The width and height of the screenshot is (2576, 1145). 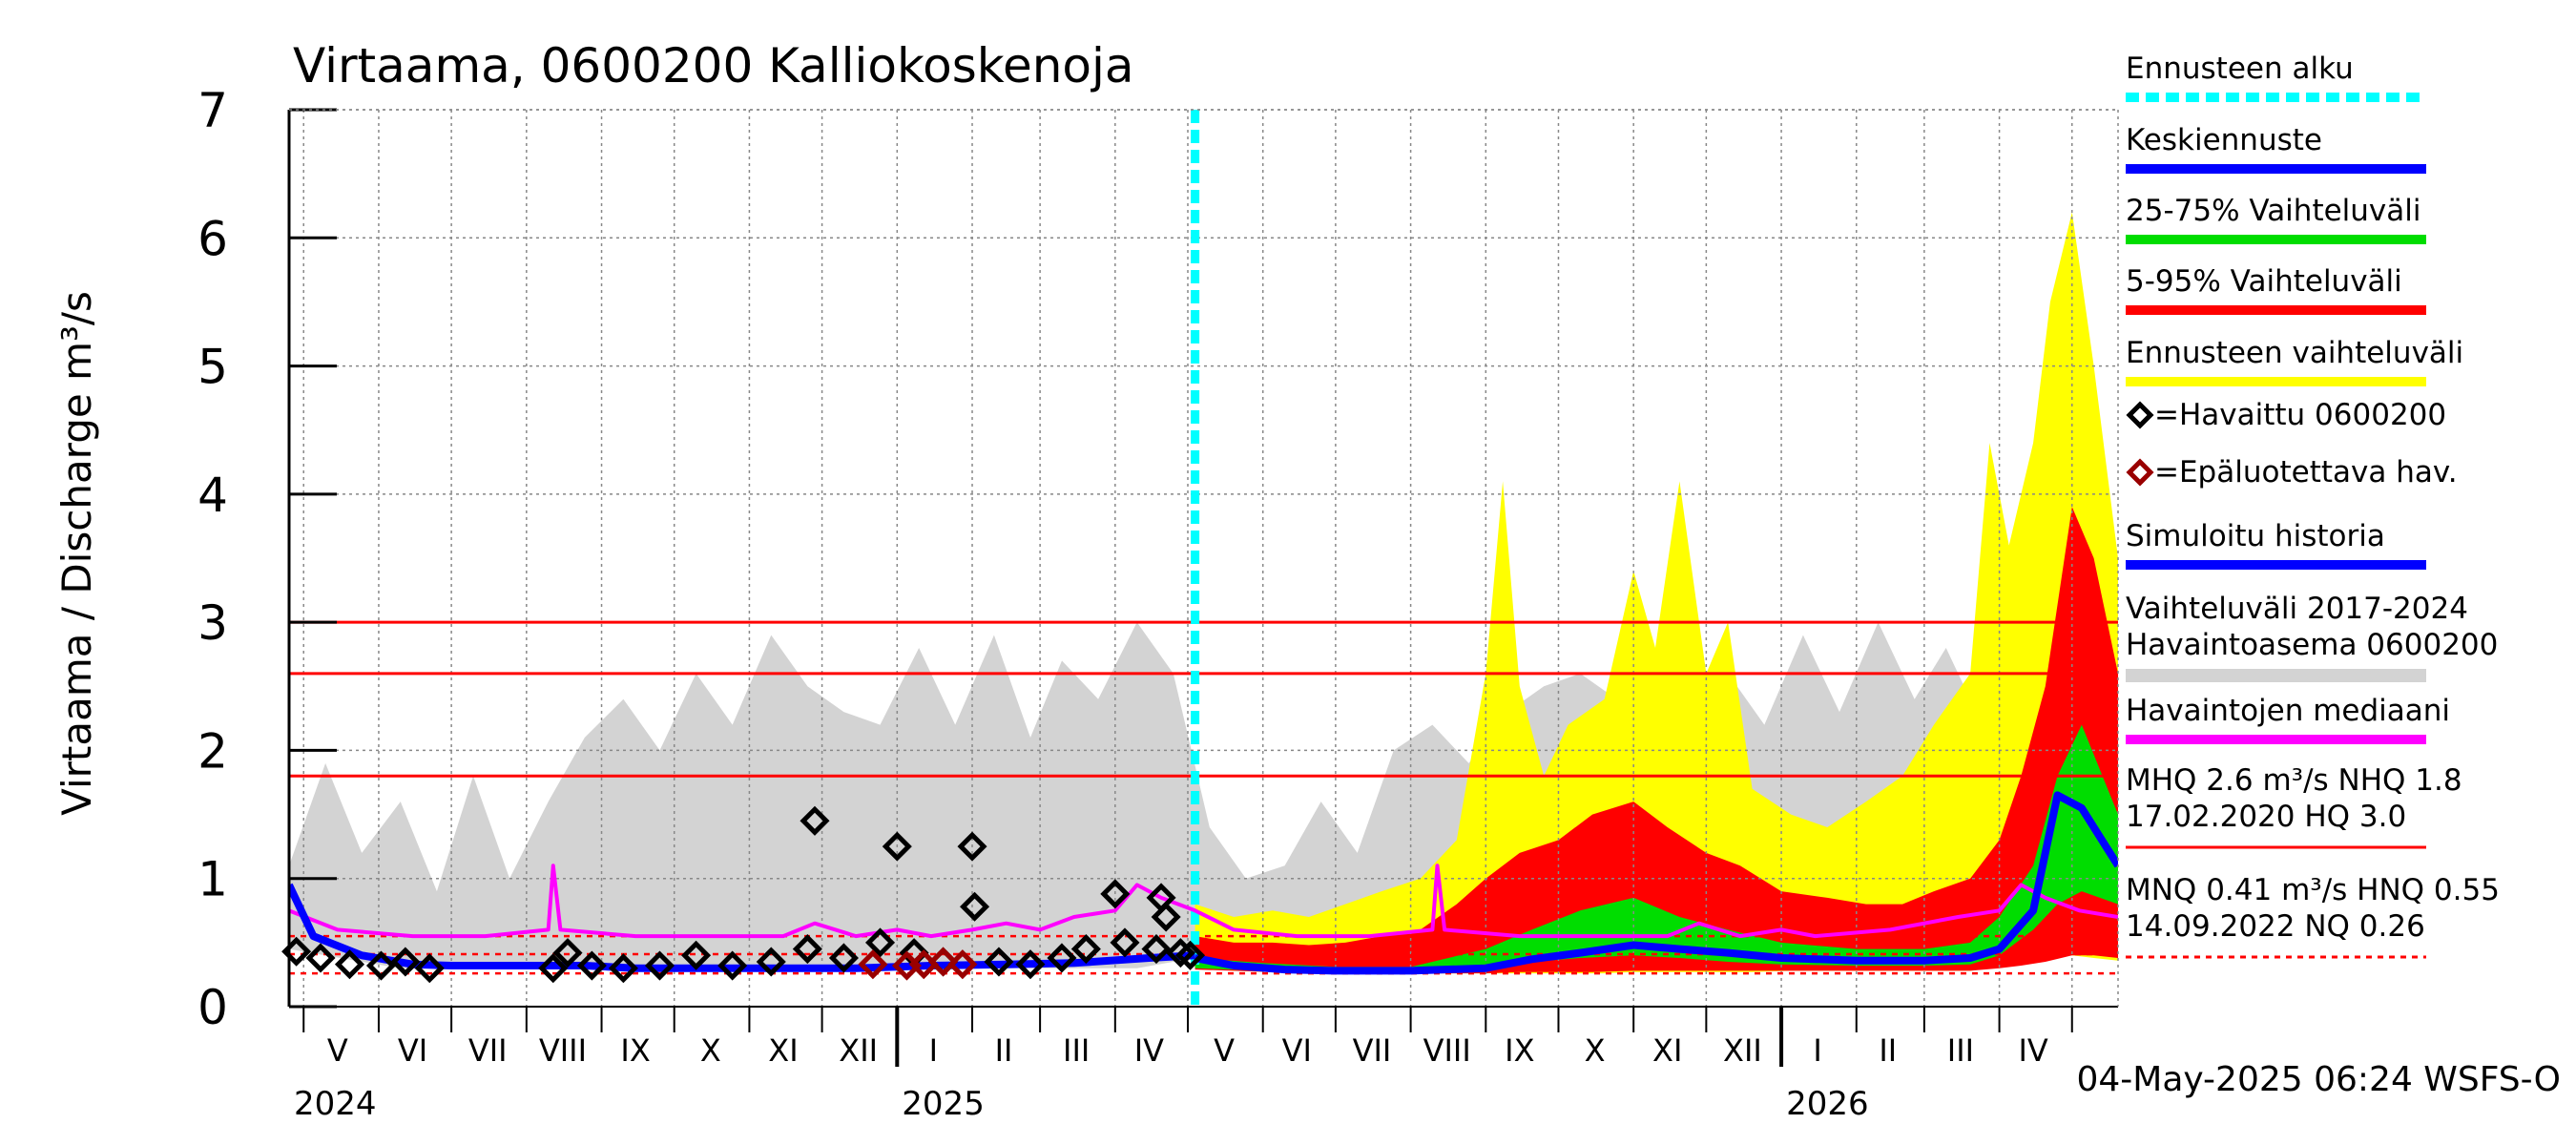 I want to click on legend-label: Keskiennuste, so click(x=2224, y=140).